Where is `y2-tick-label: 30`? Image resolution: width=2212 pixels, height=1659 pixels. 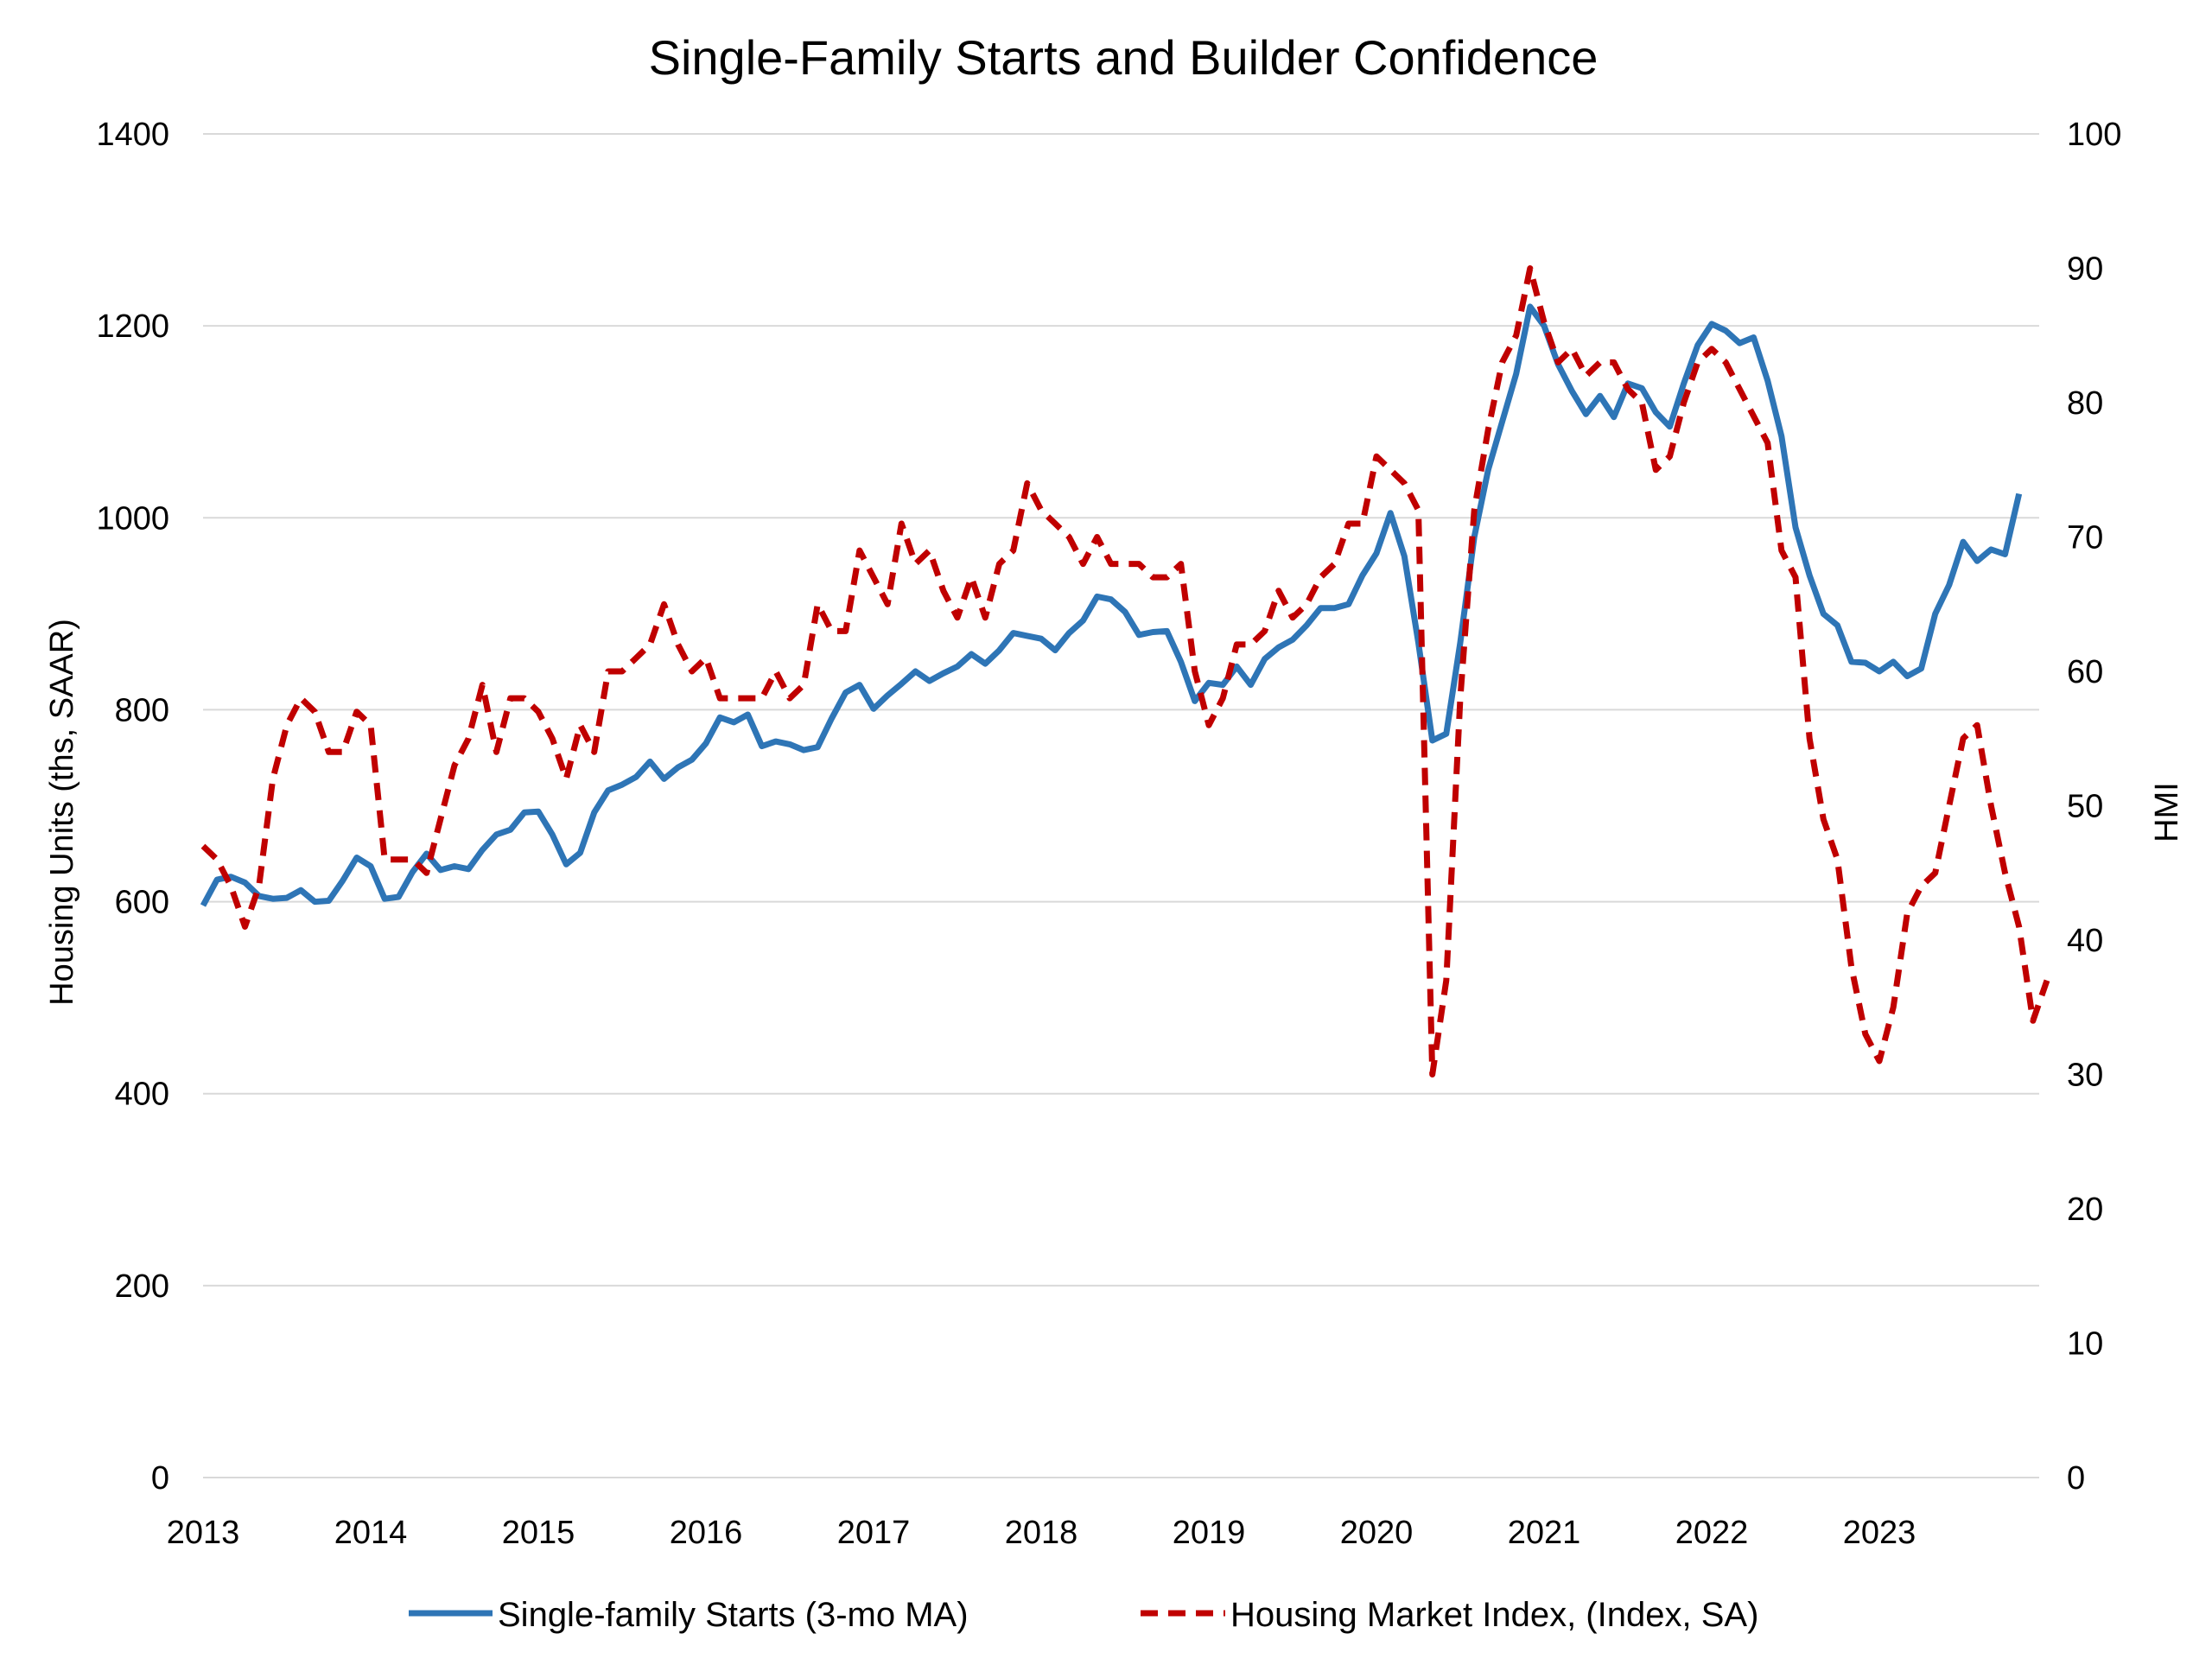
y2-tick-label: 30 is located at coordinates (2085, 1076).